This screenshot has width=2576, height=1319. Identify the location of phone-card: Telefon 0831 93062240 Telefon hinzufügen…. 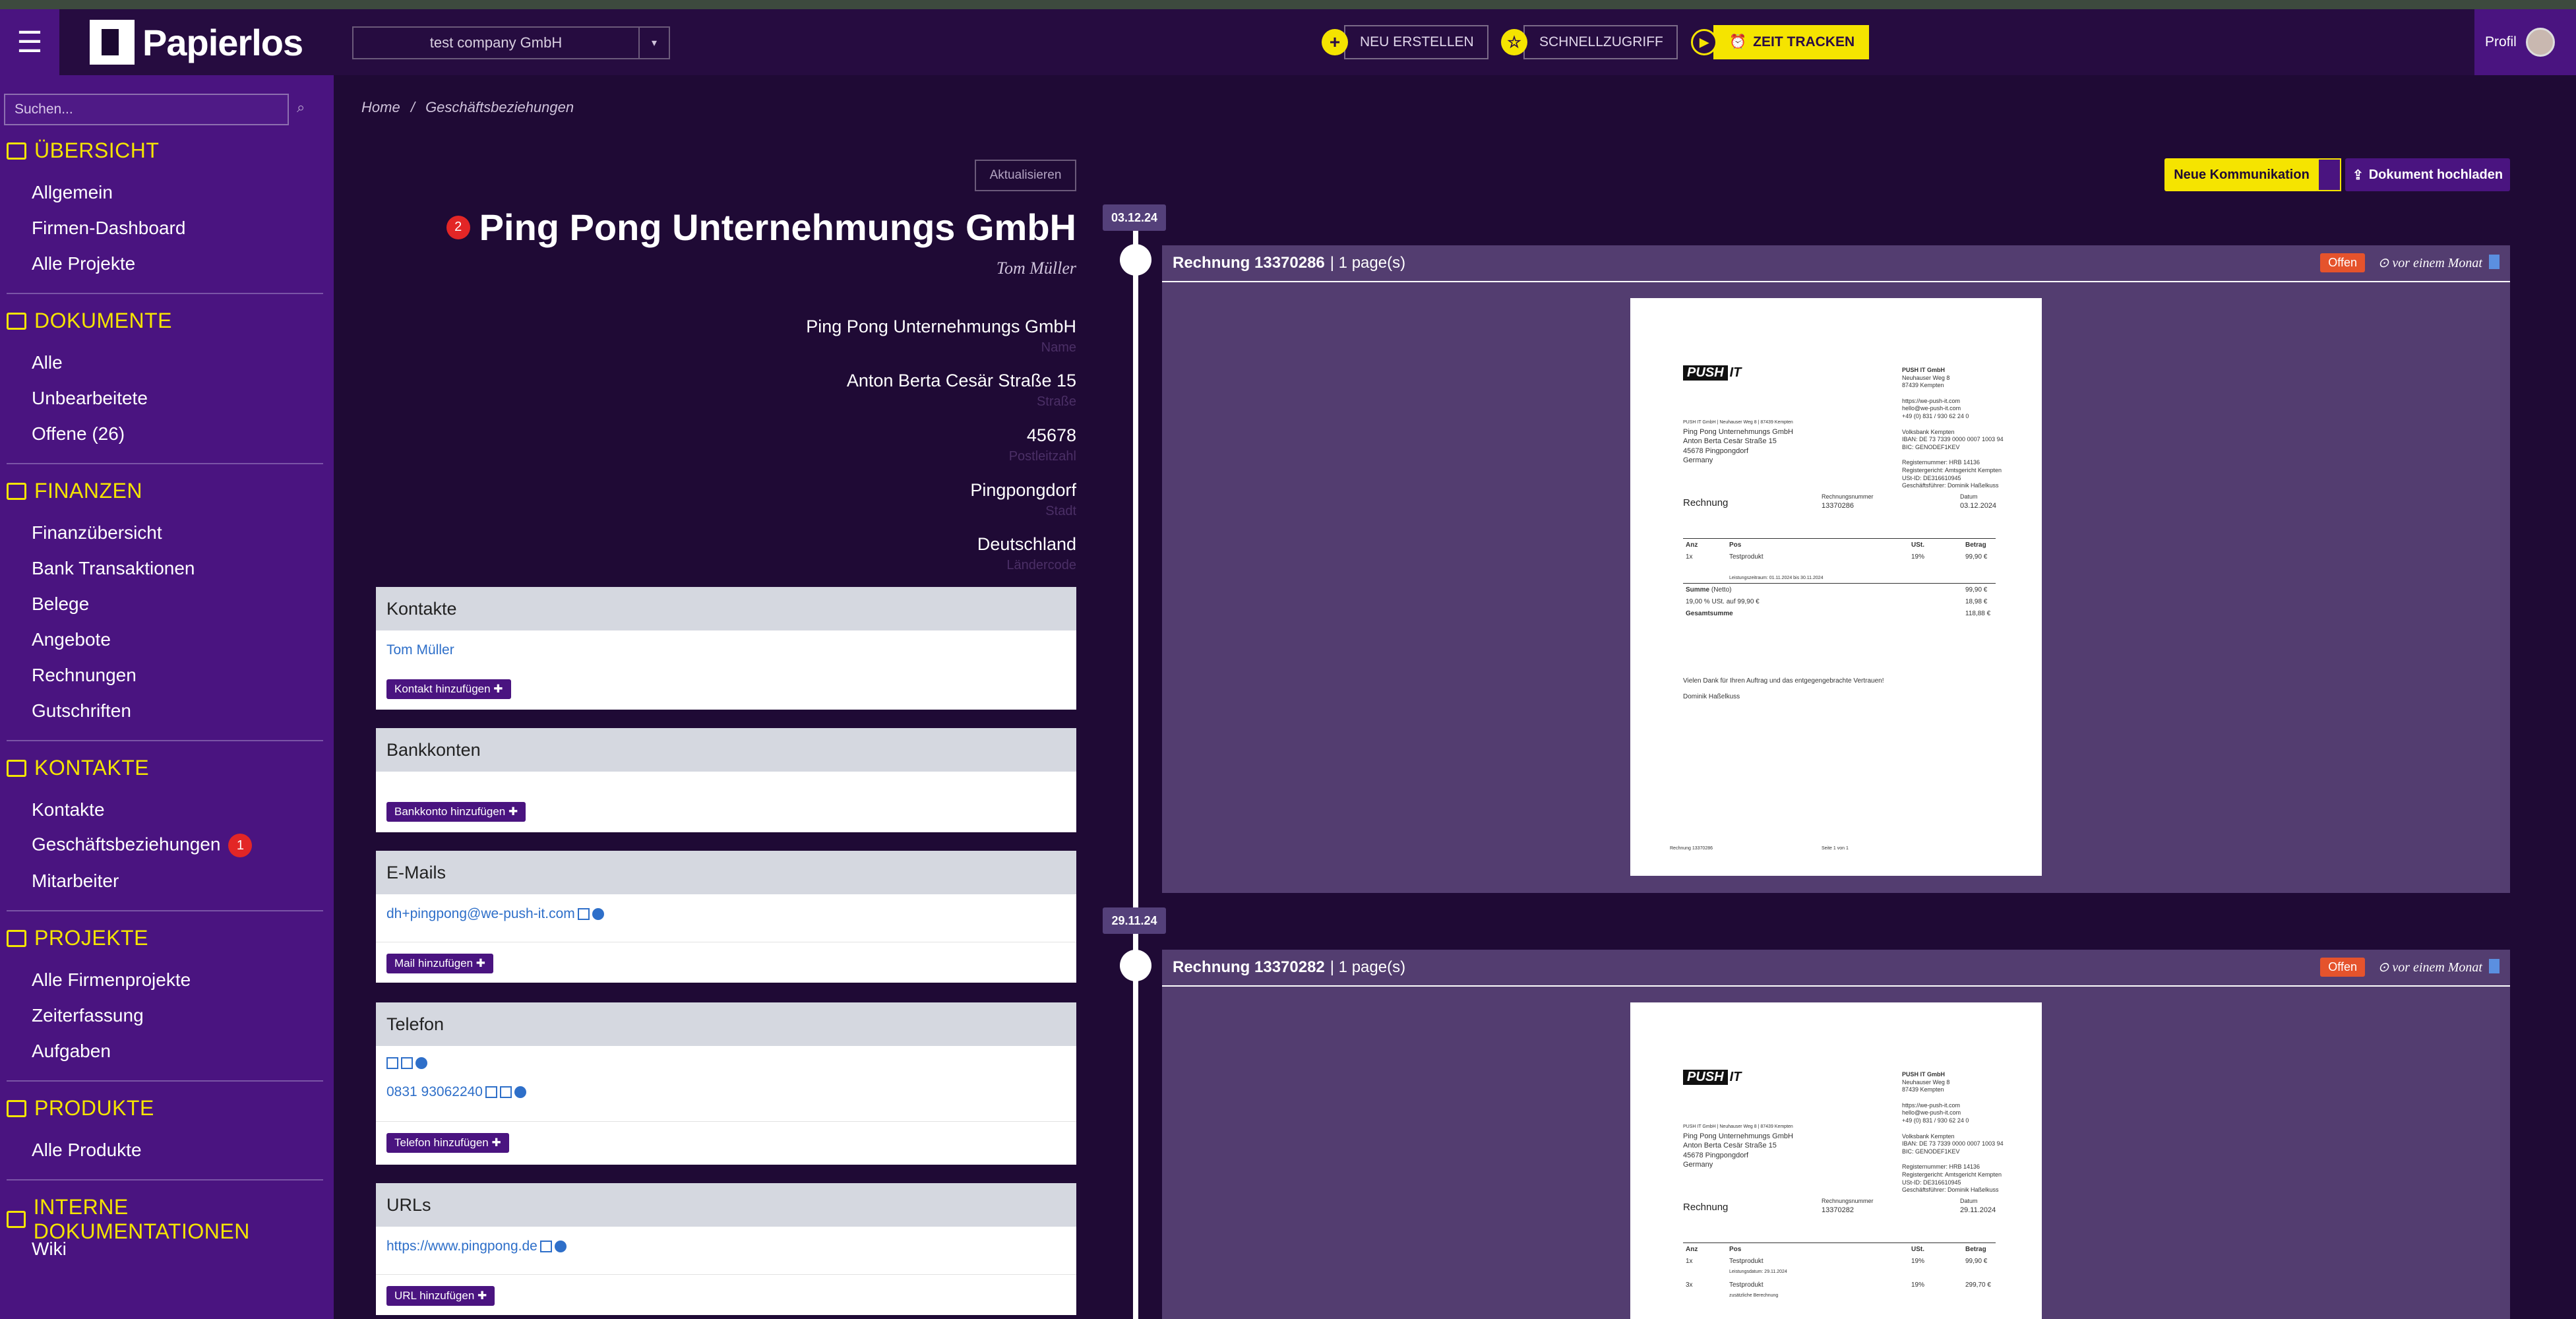
(726, 1083).